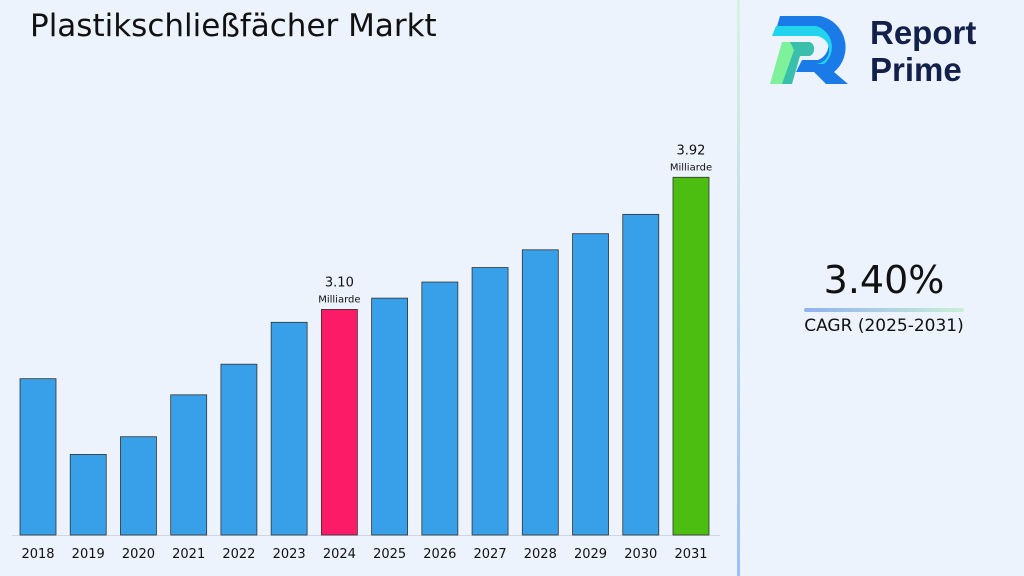 Image resolution: width=1024 pixels, height=576 pixels. What do you see at coordinates (884, 280) in the screenshot?
I see `cagr-value: 3.40%` at bounding box center [884, 280].